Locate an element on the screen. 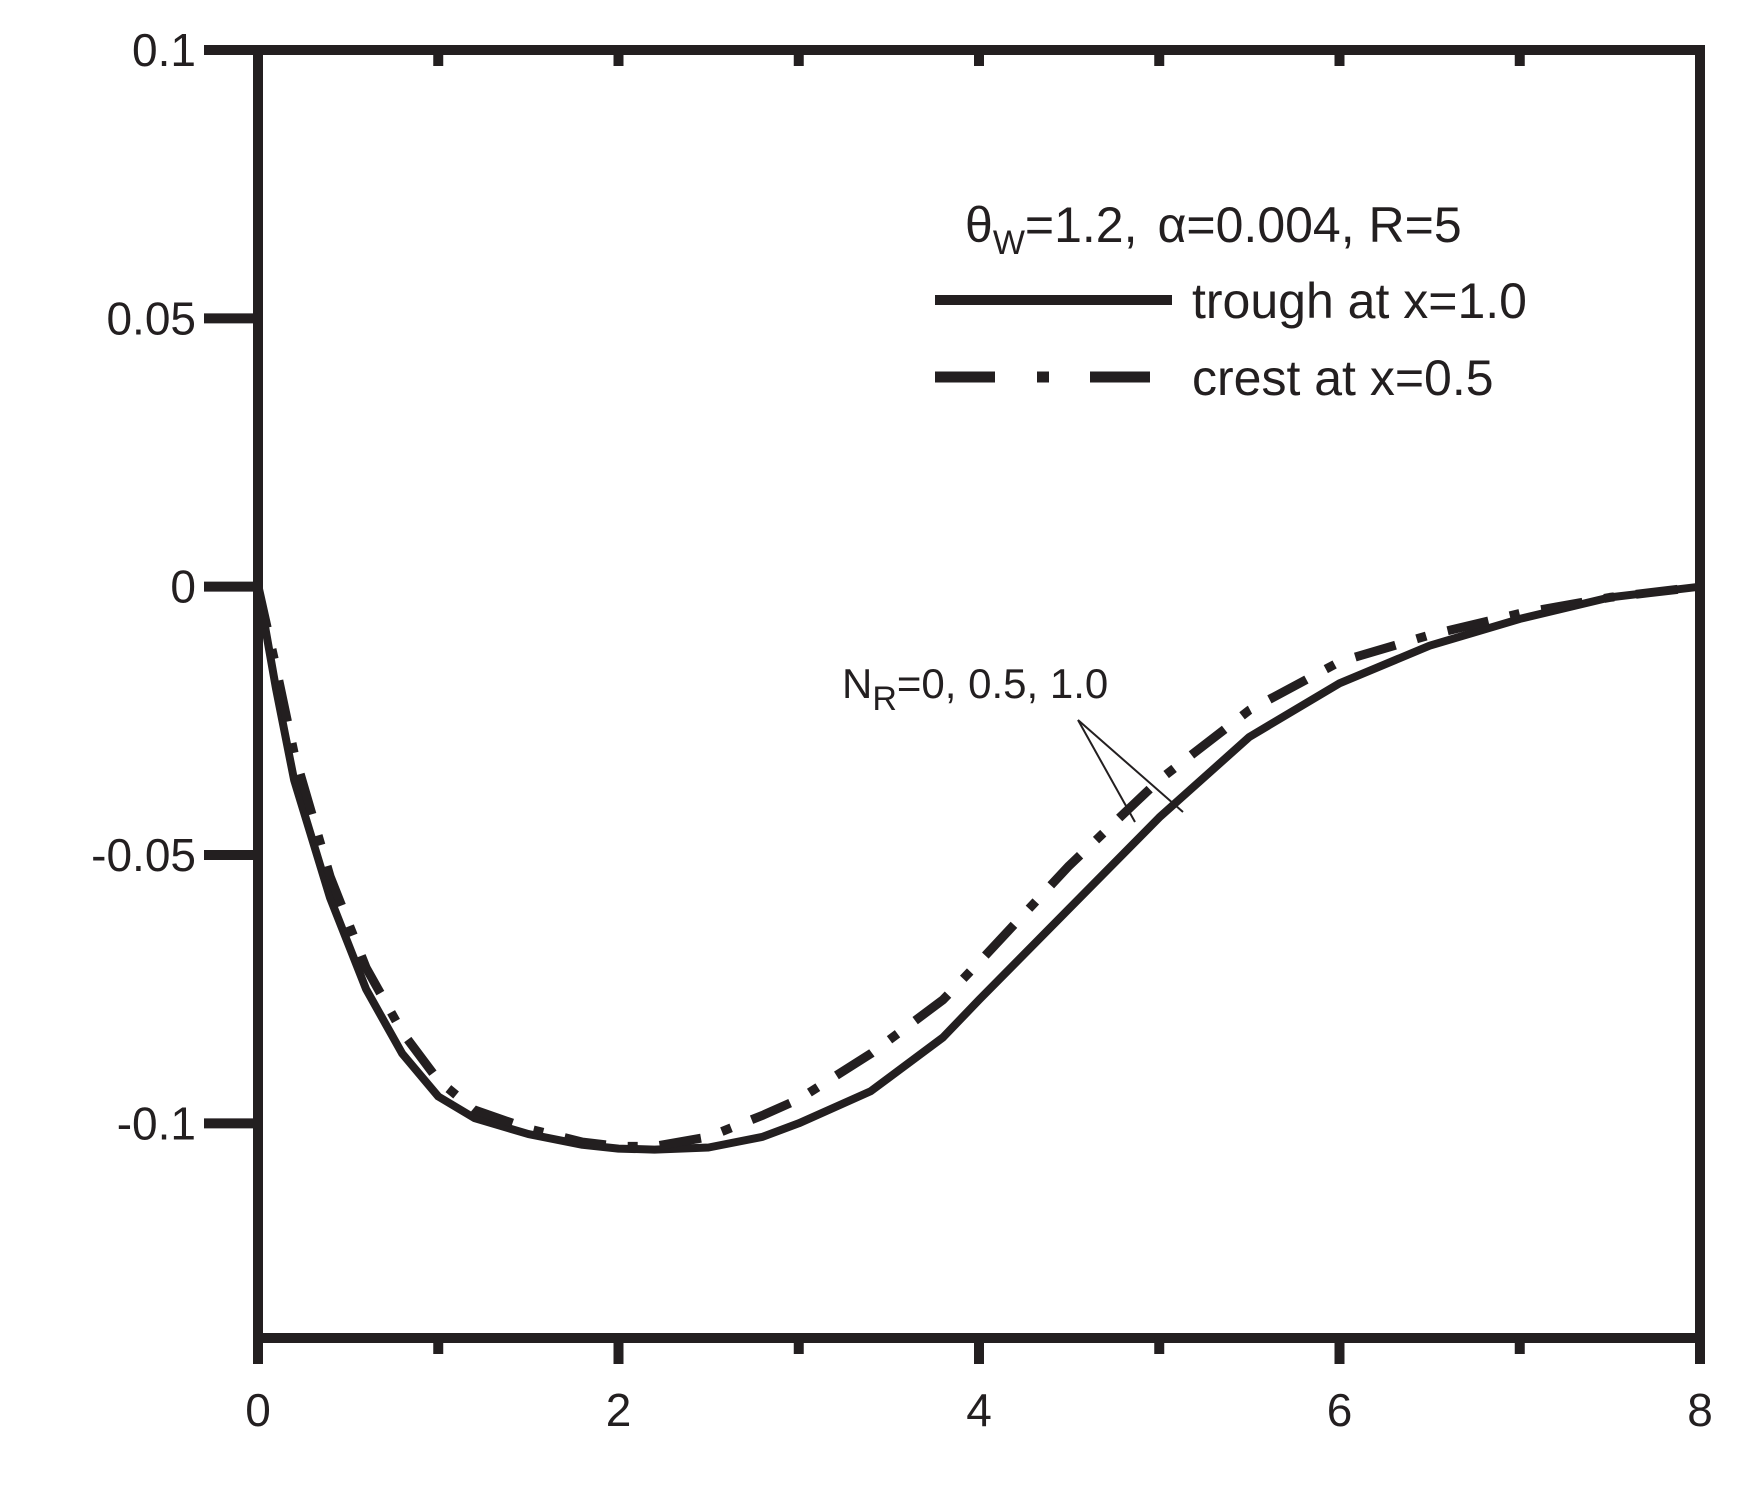 This screenshot has height=1487, width=1745. y-tick-label: -0.1 is located at coordinates (156, 1123).